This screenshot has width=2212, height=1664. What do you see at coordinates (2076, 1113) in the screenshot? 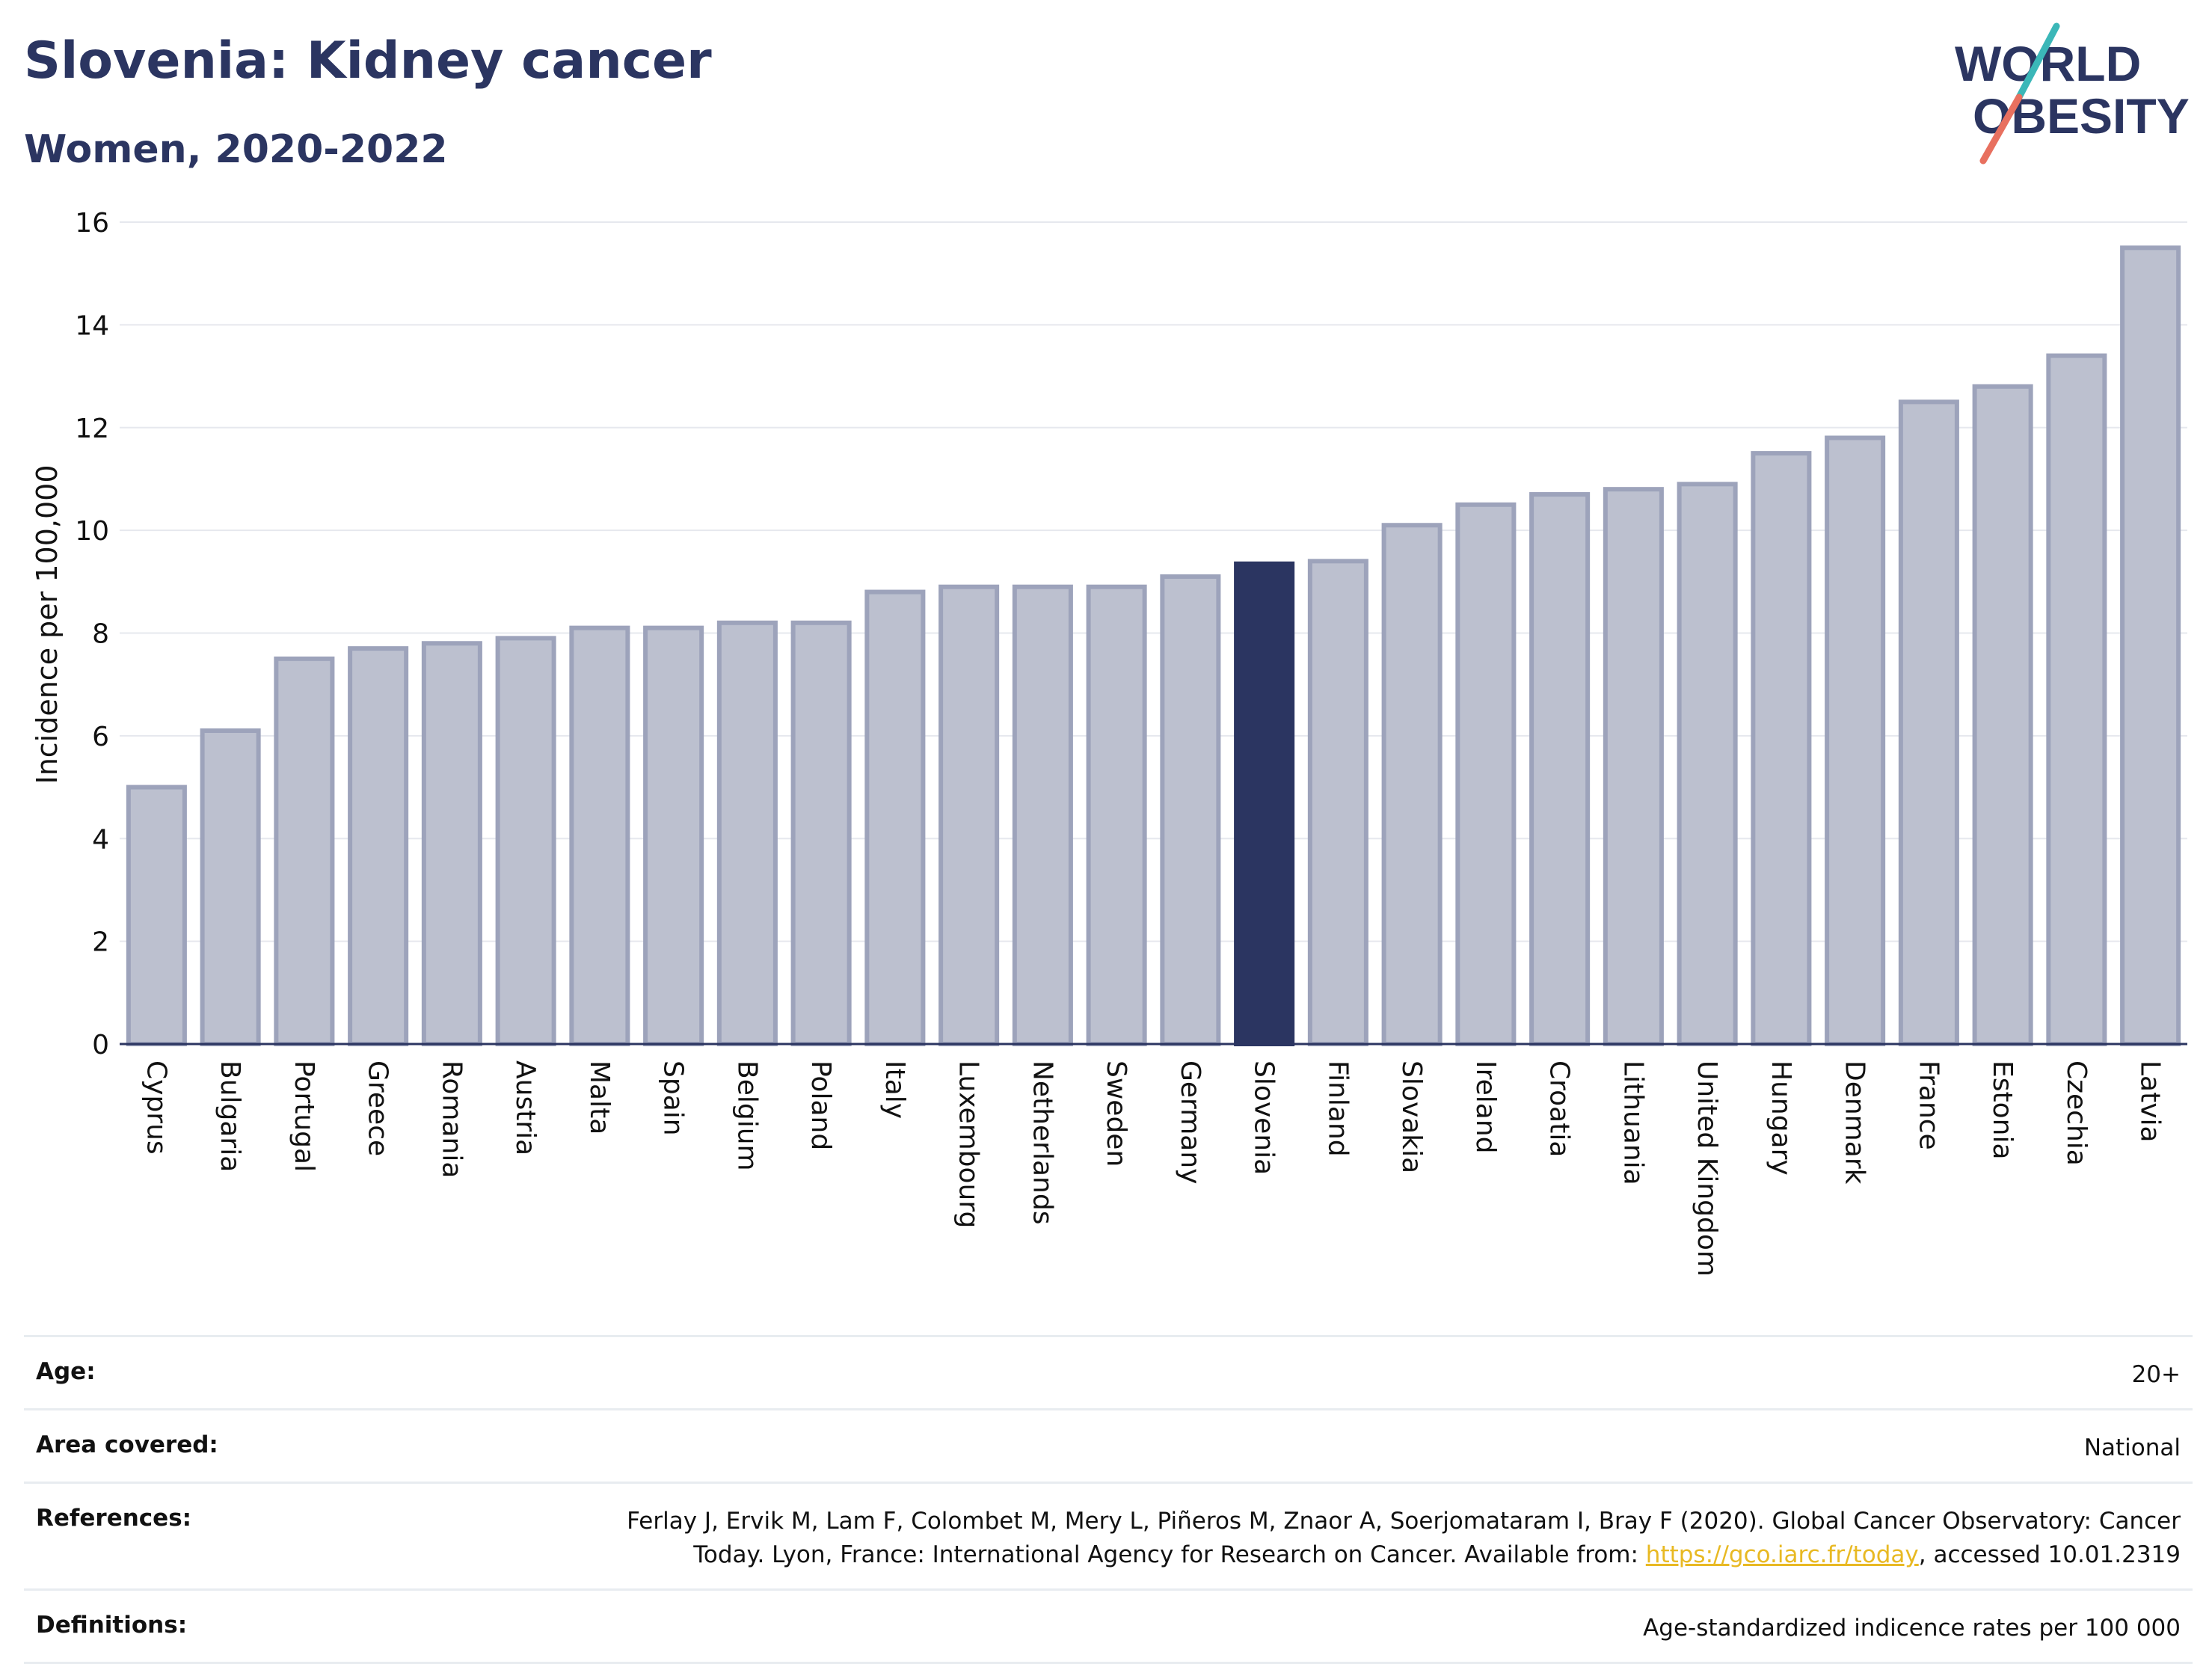
I see `x-tick-label: Czechia` at bounding box center [2076, 1113].